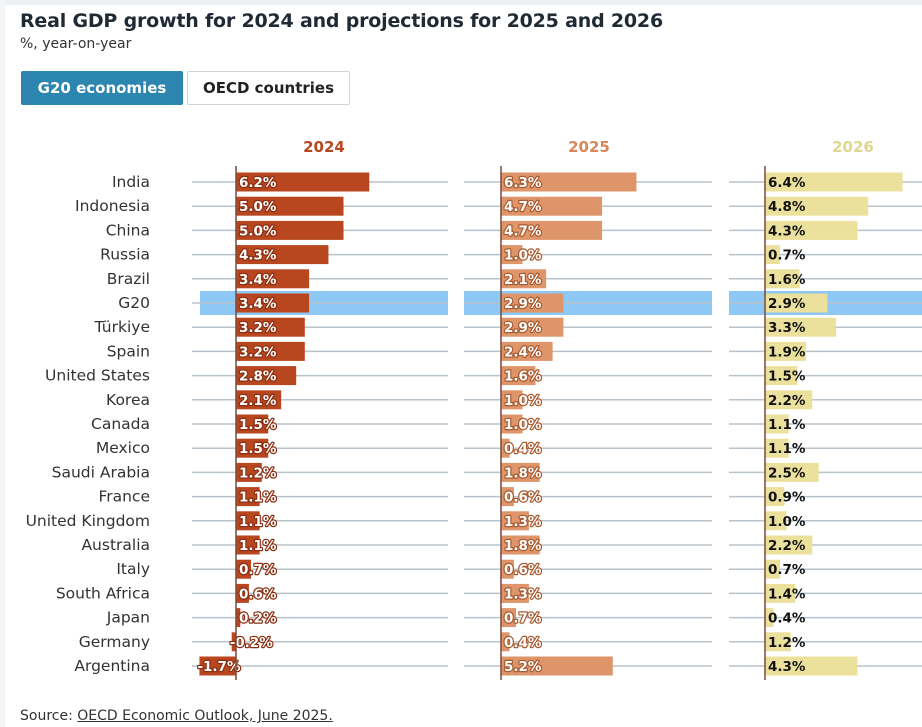 The height and width of the screenshot is (727, 922). What do you see at coordinates (258, 280) in the screenshot?
I see `data-label: 3.4%` at bounding box center [258, 280].